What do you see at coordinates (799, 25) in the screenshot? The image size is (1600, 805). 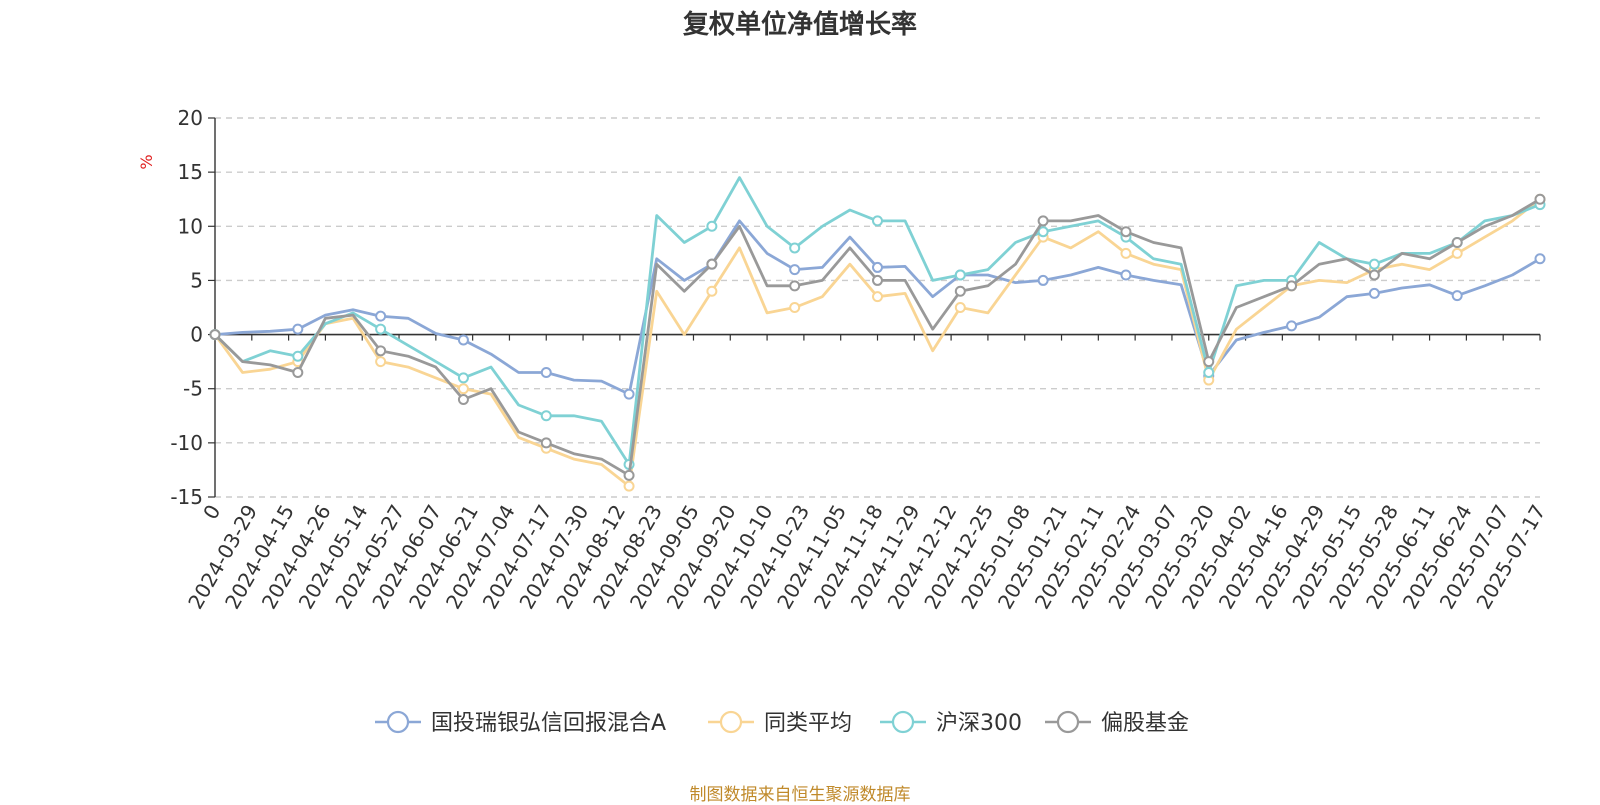 I see `chart-title: 复权单位净值增长率` at bounding box center [799, 25].